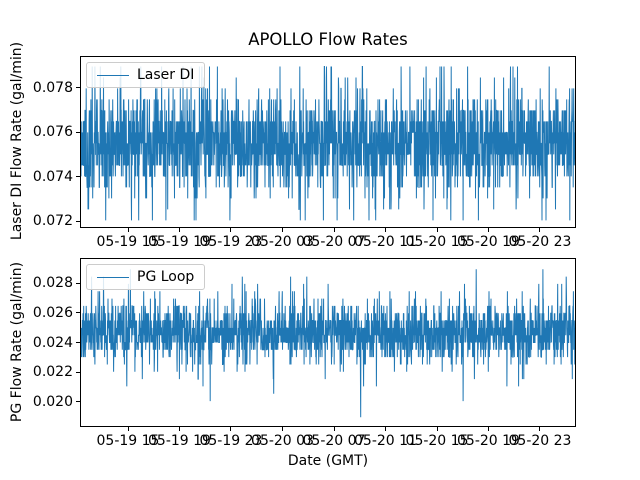 The width and height of the screenshot is (640, 480). I want to click on laser-di-legend-label: Laser DI, so click(166, 75).